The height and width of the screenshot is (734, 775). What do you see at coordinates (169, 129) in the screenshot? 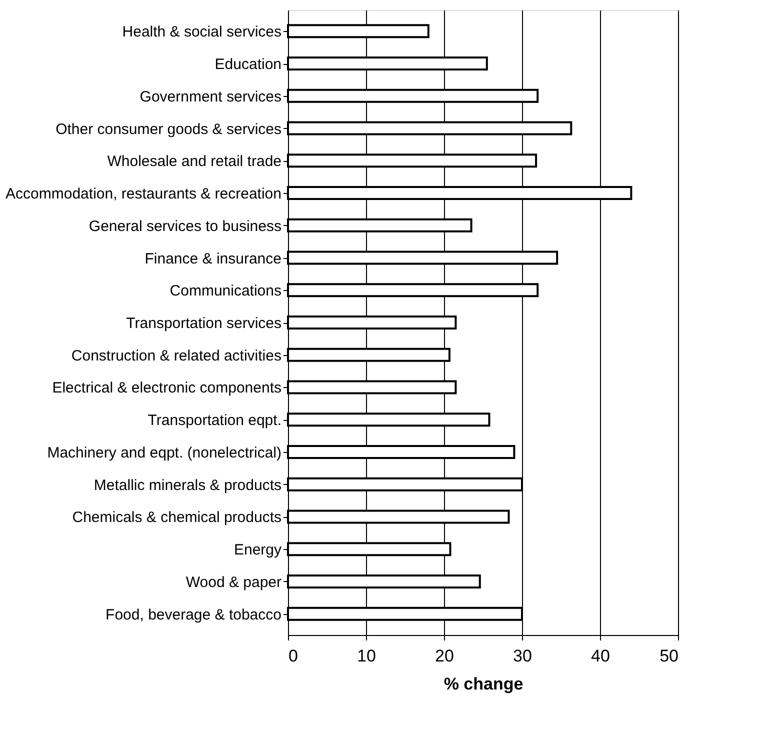
I see `y-tick-label: Other consumer goods & services` at bounding box center [169, 129].